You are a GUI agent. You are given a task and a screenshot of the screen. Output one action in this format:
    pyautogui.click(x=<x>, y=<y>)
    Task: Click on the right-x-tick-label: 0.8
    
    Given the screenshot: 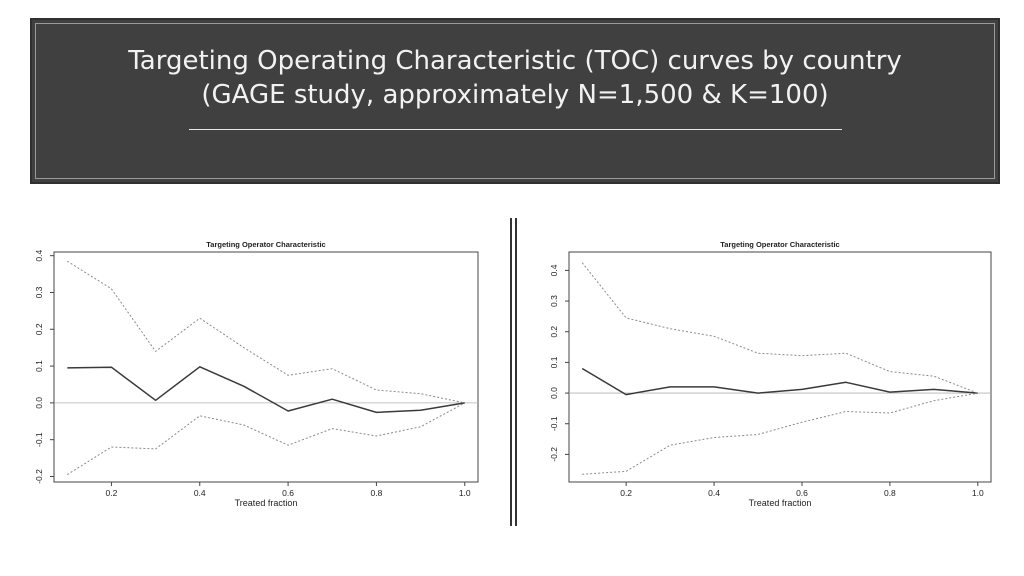 What is the action you would take?
    pyautogui.click(x=890, y=493)
    